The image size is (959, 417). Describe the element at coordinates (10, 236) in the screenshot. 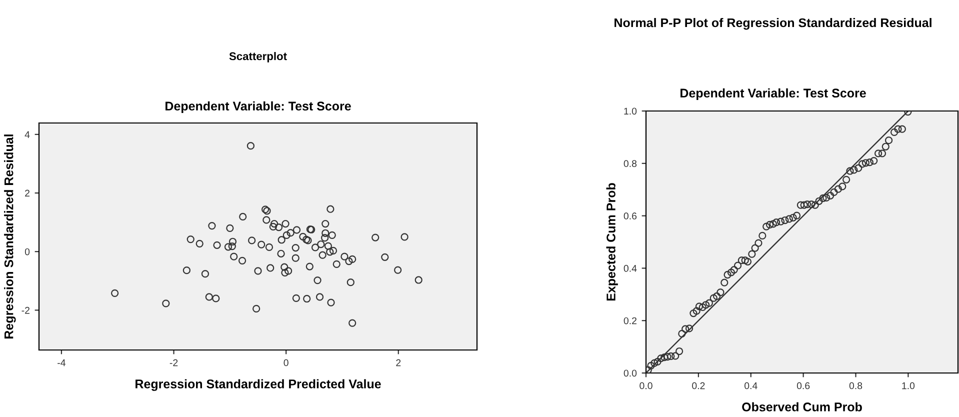

I see `y-axis-title: Regression Standardized Residual` at that location.